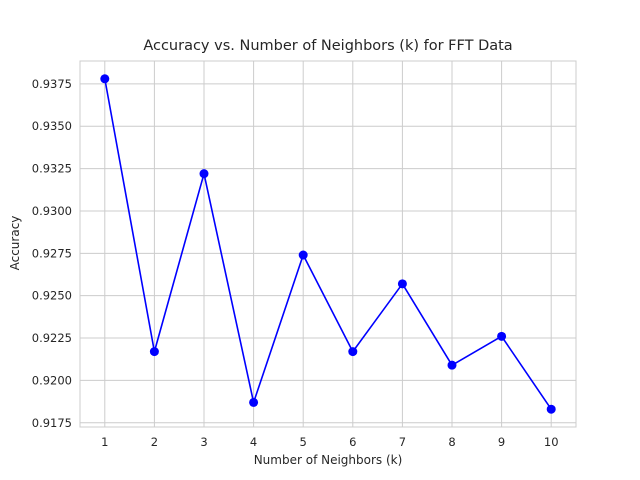  Describe the element at coordinates (52, 380) in the screenshot. I see `y-tick-label: 0.9200` at that location.